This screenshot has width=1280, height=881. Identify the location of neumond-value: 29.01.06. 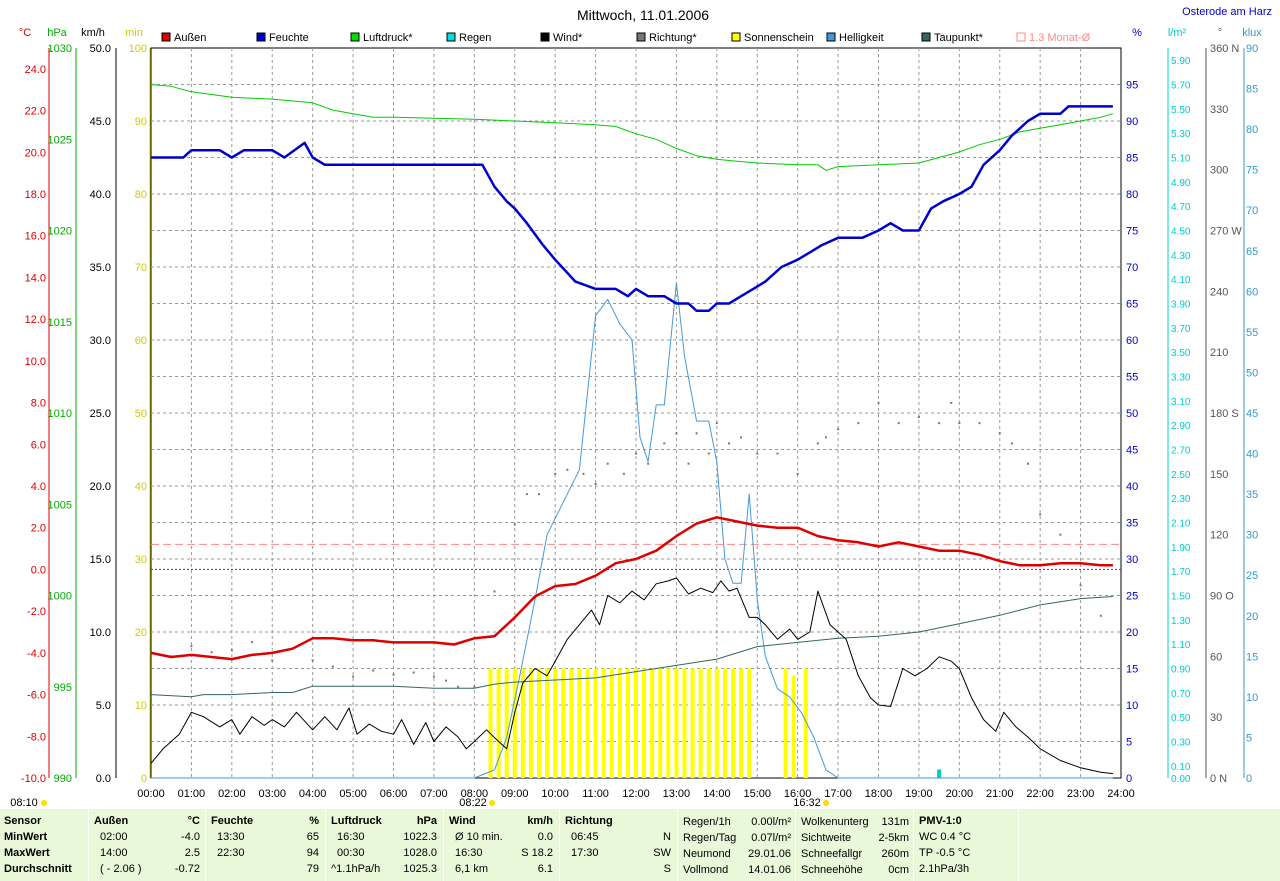
(769, 854).